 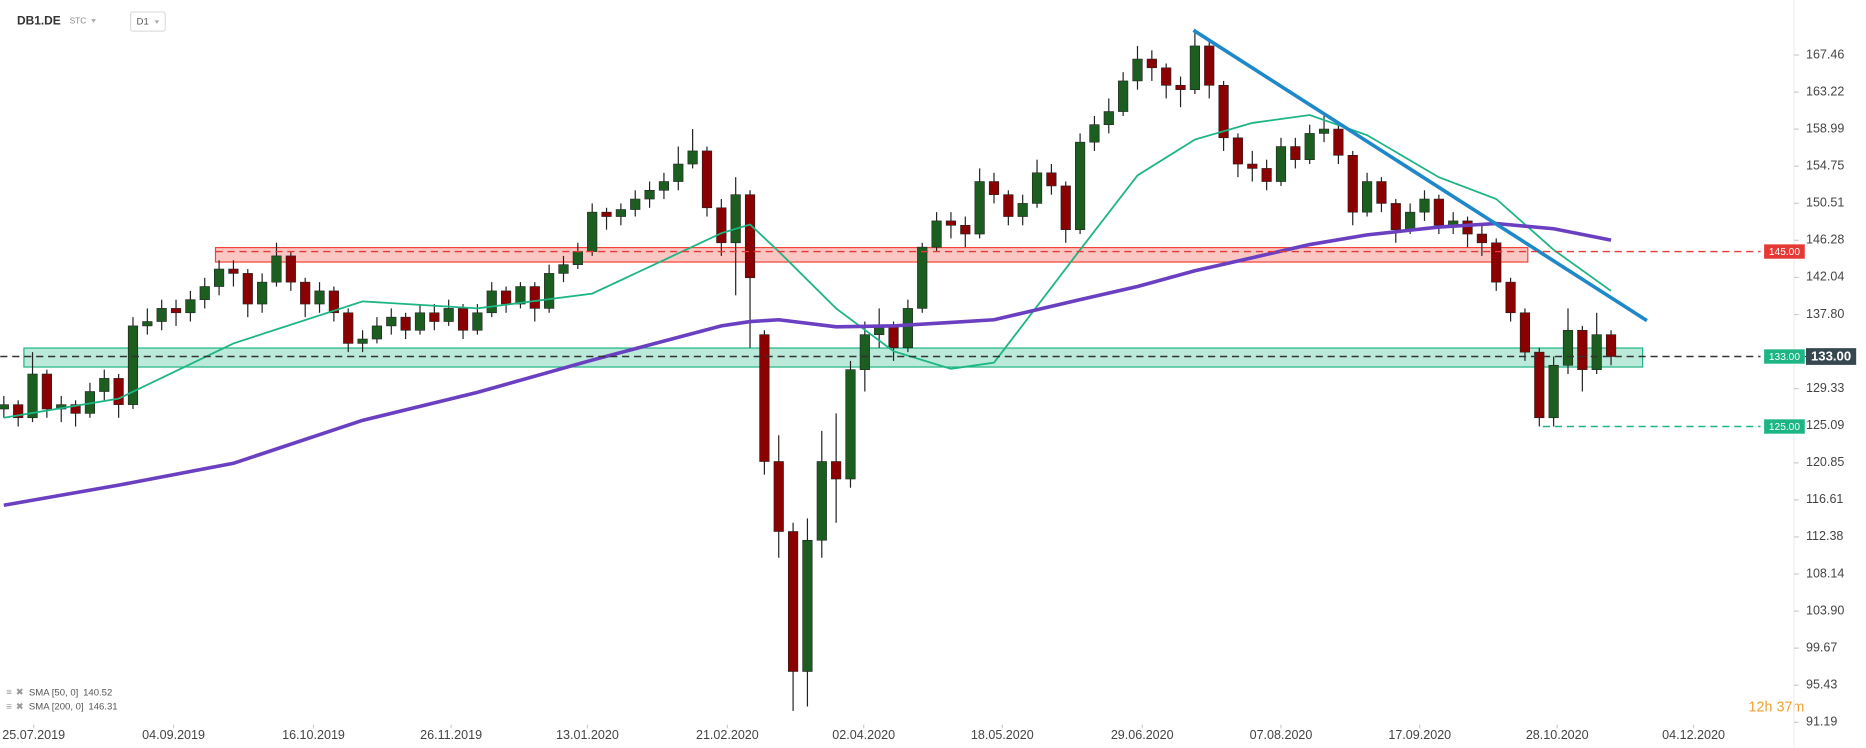 I want to click on market: STC, so click(x=78, y=21).